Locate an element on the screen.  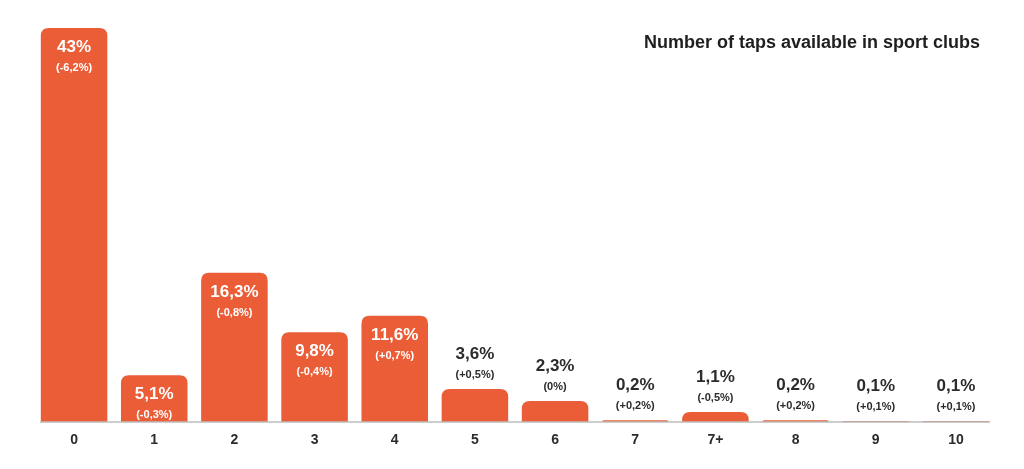
annotation: (0%) is located at coordinates (555, 385).